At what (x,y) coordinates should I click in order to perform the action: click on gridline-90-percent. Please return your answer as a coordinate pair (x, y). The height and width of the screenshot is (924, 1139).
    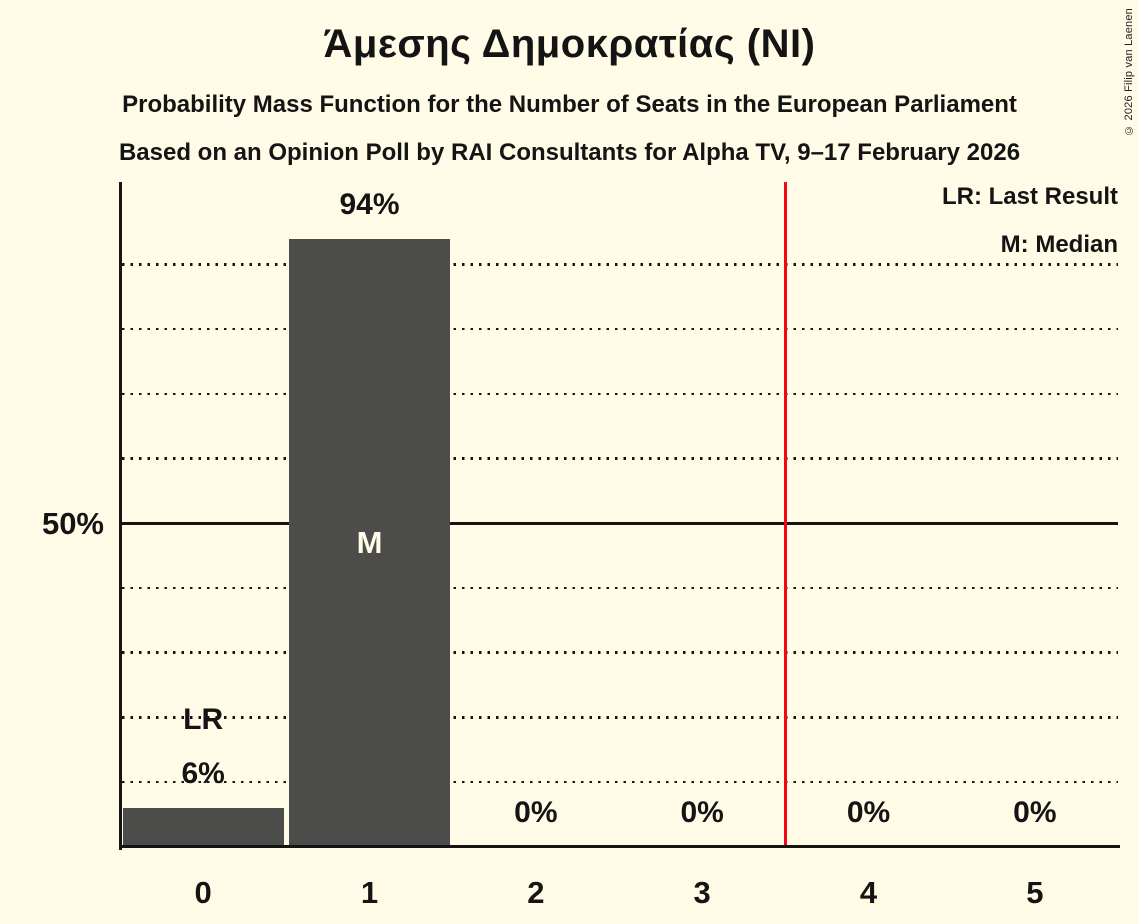
    Looking at the image, I should click on (620, 264).